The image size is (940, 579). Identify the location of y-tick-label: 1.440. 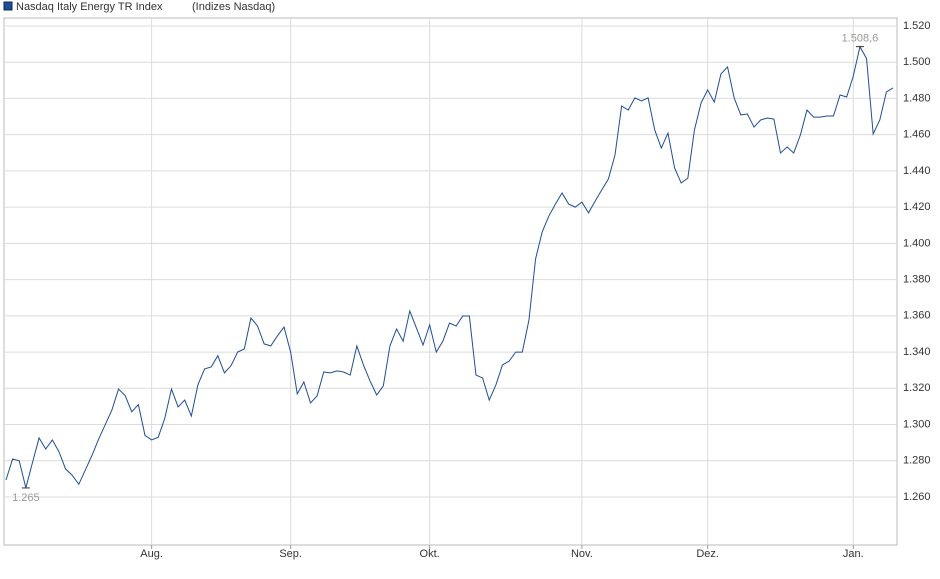
(917, 171).